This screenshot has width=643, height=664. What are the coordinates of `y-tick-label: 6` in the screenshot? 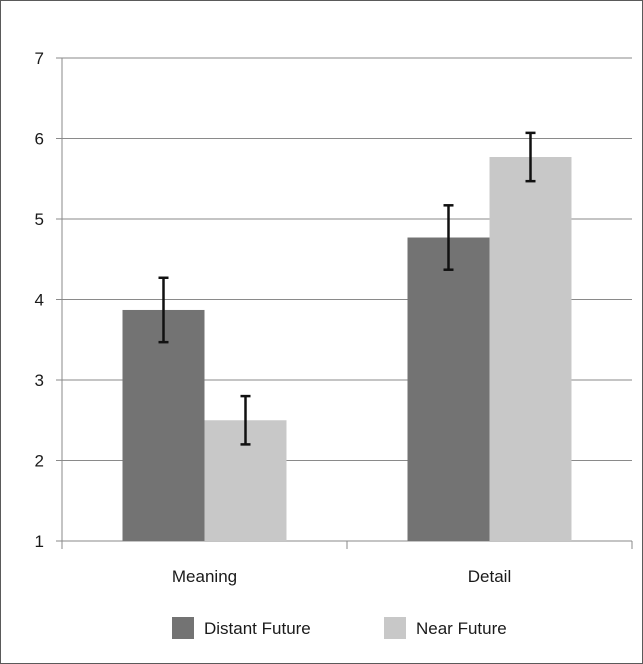 It's located at (39, 139).